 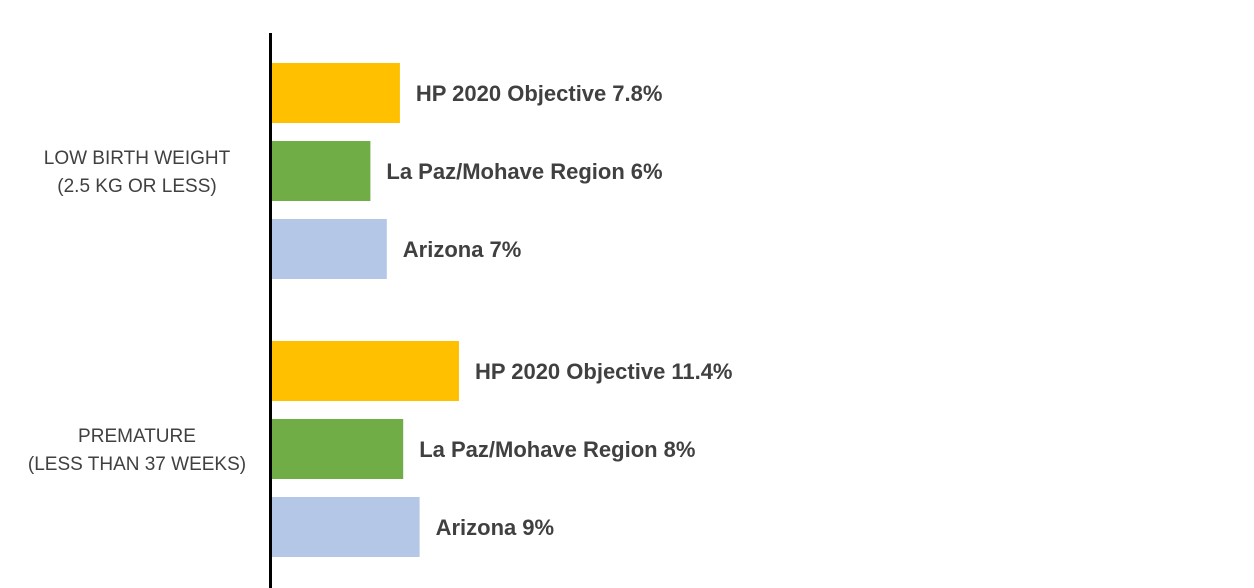 What do you see at coordinates (647, 171) in the screenshot?
I see `value-label: 6%` at bounding box center [647, 171].